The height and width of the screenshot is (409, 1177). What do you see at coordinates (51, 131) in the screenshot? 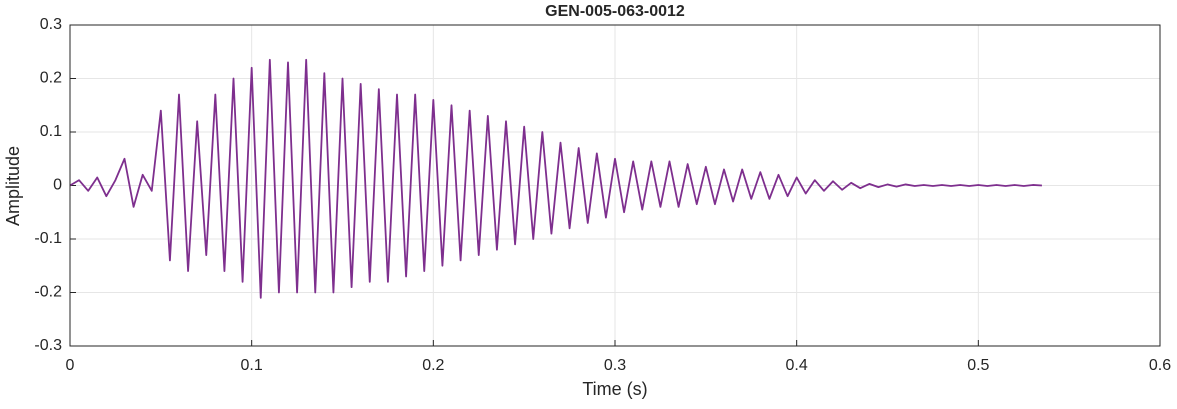
I see `y-tick-label: 0.1` at bounding box center [51, 131].